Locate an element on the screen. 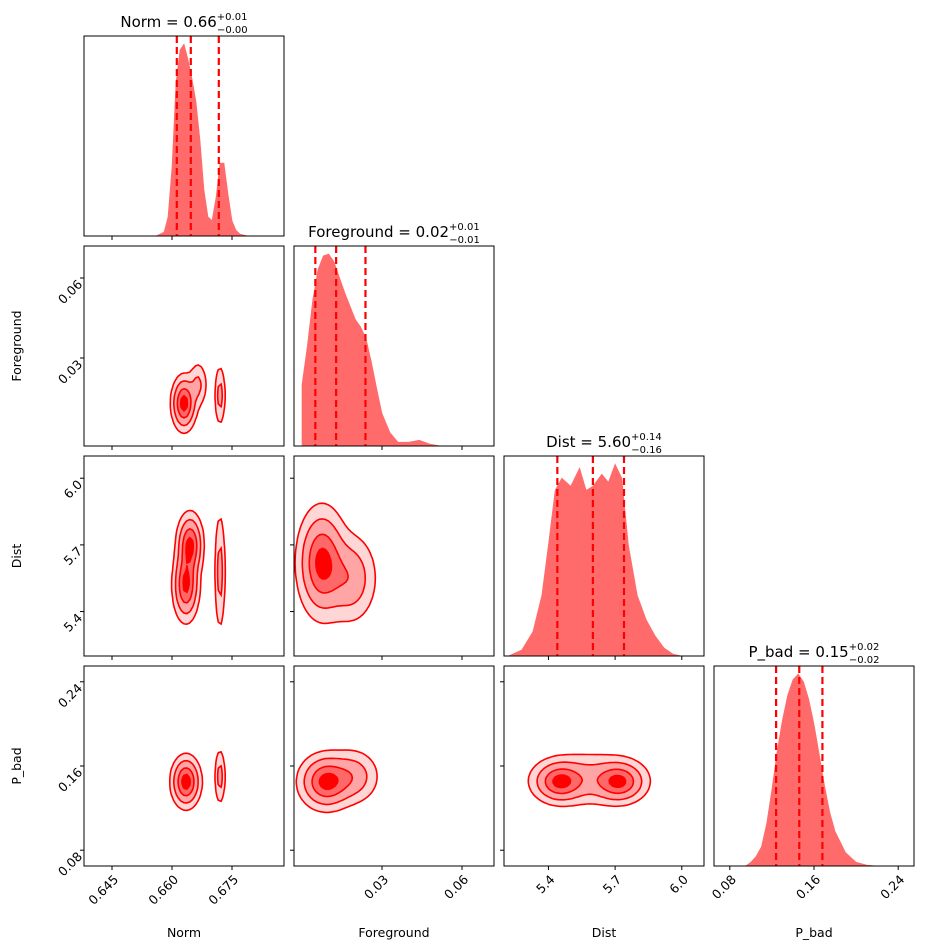 This screenshot has height=950, width=927. title-plus: +0.14 is located at coordinates (646, 437).